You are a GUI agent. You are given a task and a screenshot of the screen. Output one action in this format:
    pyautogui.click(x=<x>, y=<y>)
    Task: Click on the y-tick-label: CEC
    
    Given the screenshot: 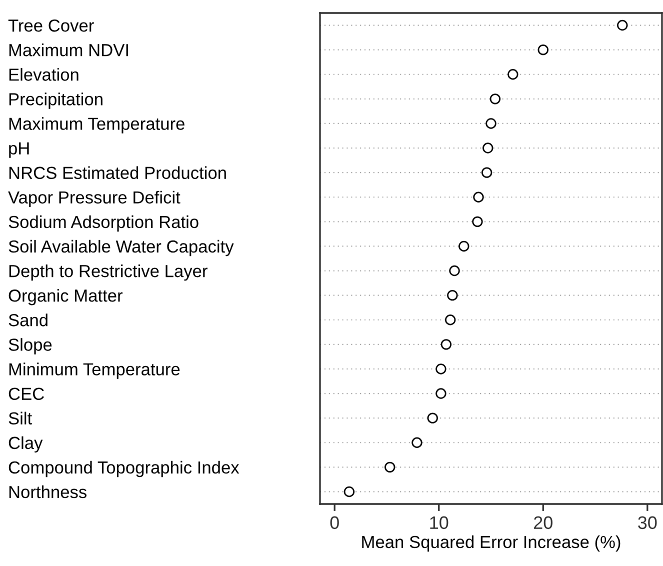 What is the action you would take?
    pyautogui.click(x=26, y=394)
    